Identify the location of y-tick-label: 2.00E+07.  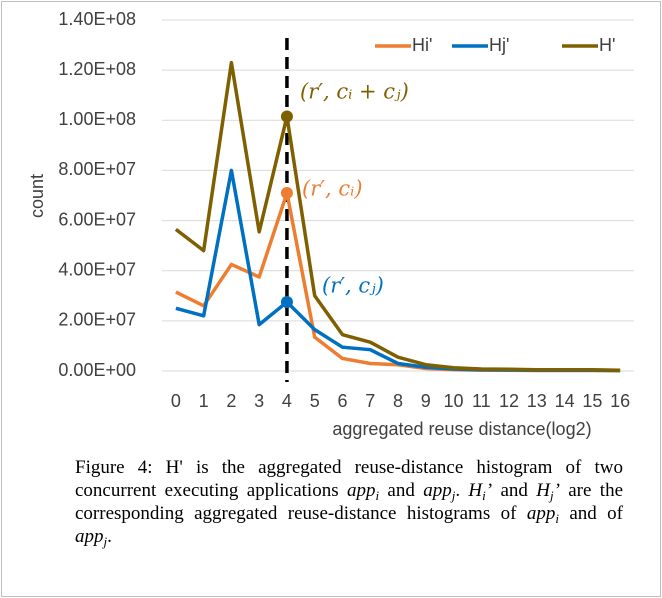
(97, 320).